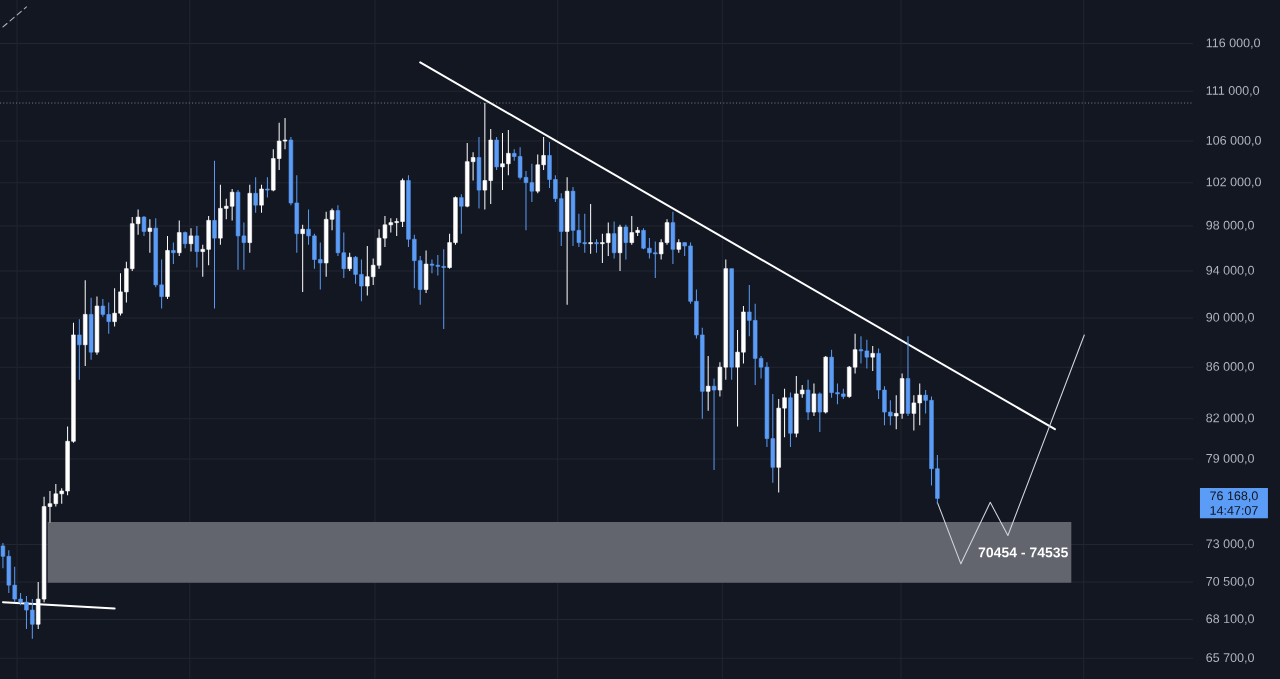 The height and width of the screenshot is (679, 1280). What do you see at coordinates (1233, 141) in the screenshot?
I see `y-tick-label: 106 000,0` at bounding box center [1233, 141].